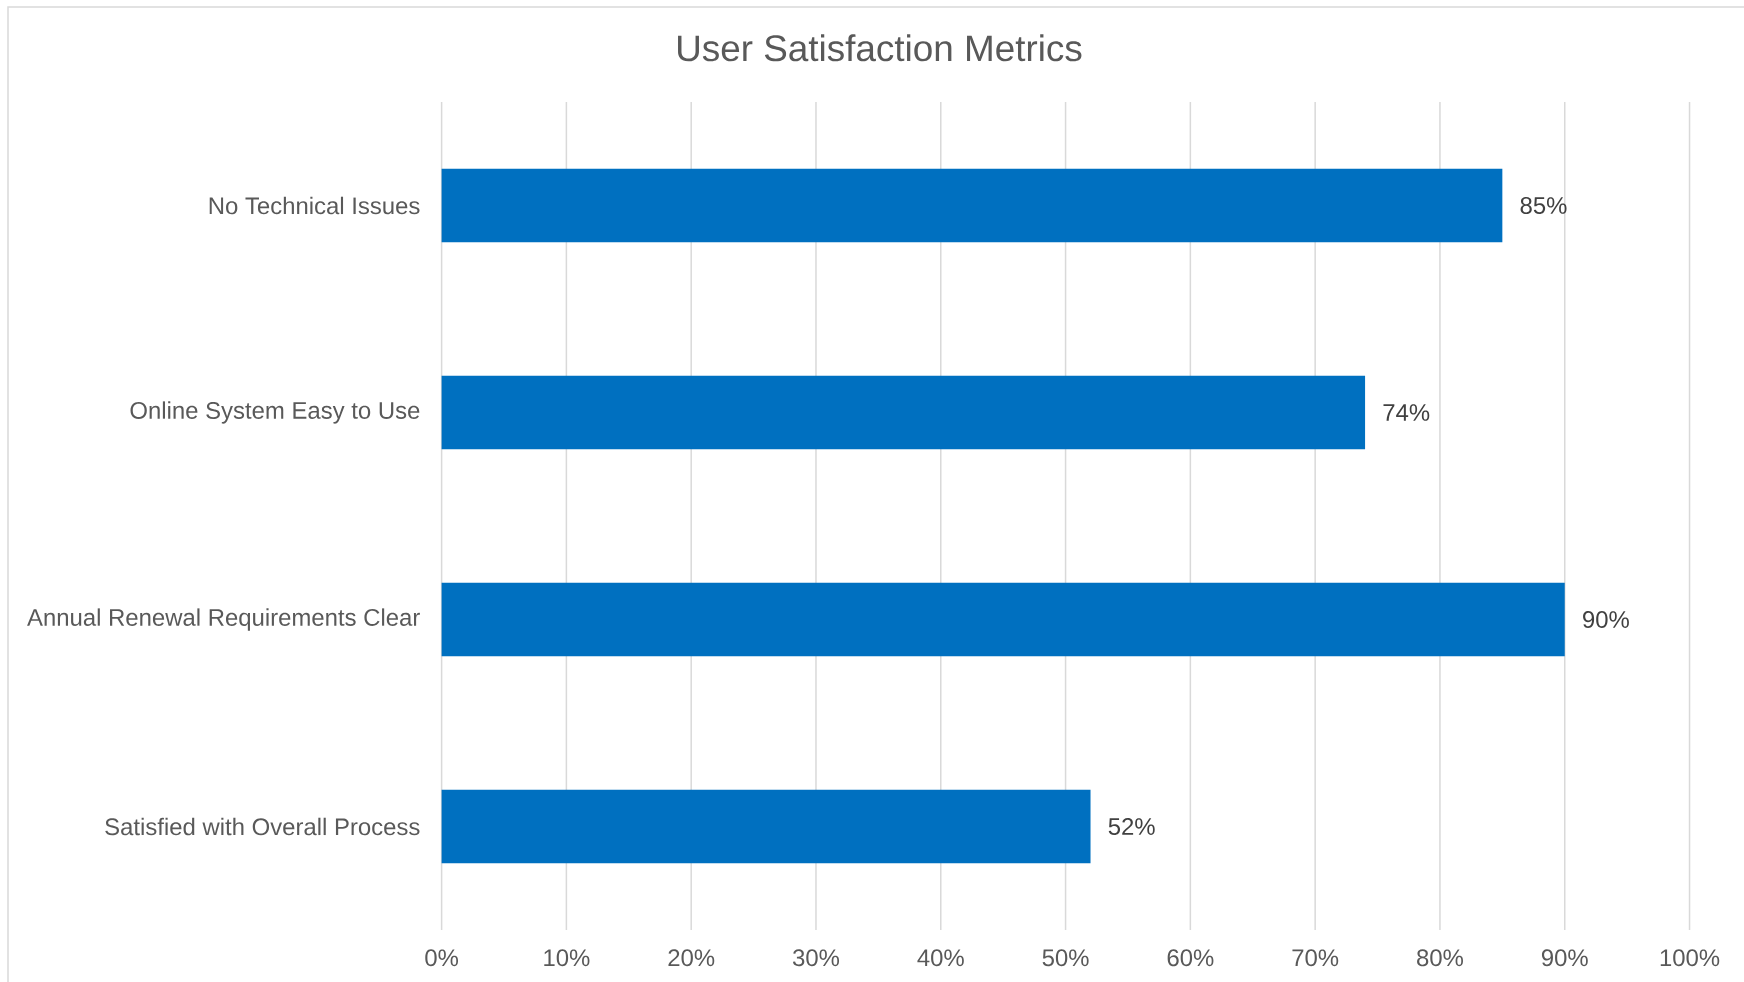 The height and width of the screenshot is (982, 1744). Describe the element at coordinates (1543, 205) in the screenshot. I see `data-label: 85%` at that location.